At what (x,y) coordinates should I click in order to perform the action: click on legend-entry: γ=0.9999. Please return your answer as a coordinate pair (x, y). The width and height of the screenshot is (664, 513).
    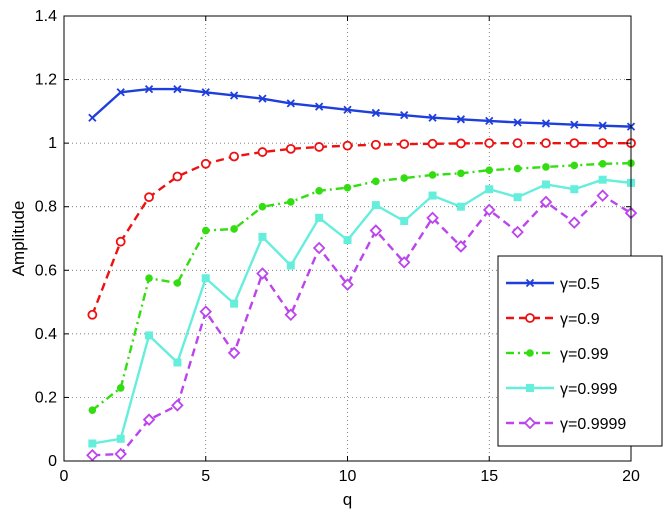
    Looking at the image, I should click on (566, 424).